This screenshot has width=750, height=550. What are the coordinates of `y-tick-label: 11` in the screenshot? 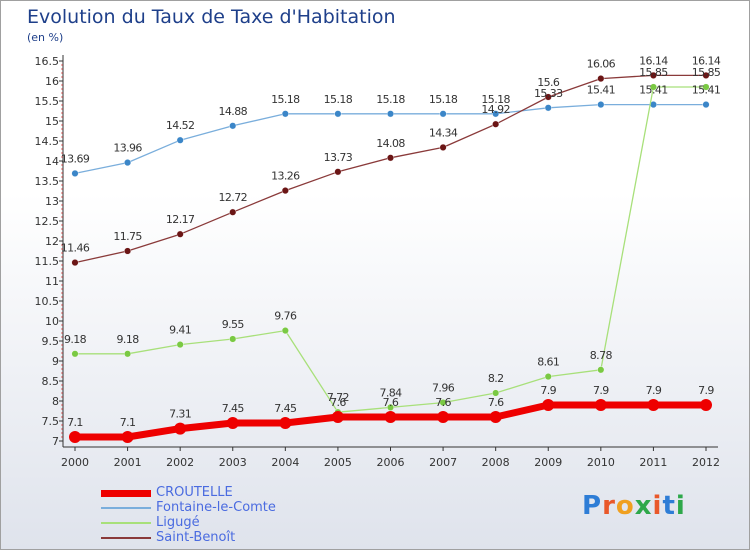 It's located at (52, 281).